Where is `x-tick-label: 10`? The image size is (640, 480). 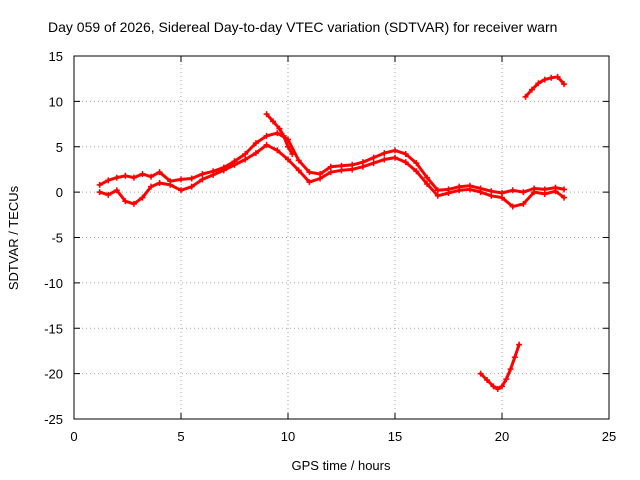
x-tick-label: 10 is located at coordinates (288, 436).